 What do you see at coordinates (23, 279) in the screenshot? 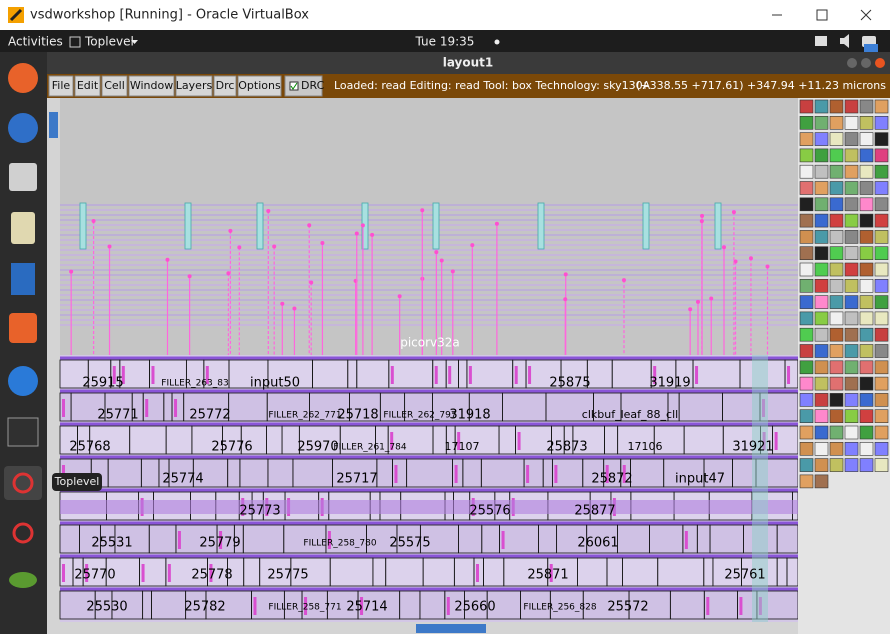
I see `writer` at bounding box center [23, 279].